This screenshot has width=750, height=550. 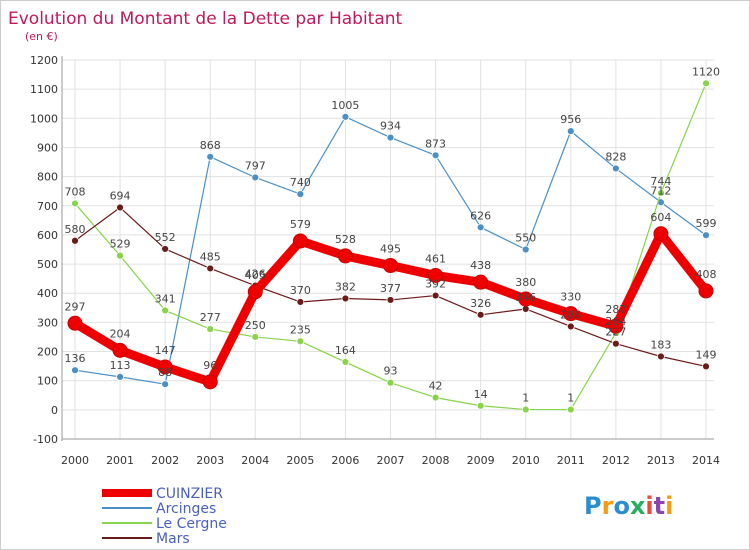 I want to click on x-tick-label: 2012, so click(x=616, y=460).